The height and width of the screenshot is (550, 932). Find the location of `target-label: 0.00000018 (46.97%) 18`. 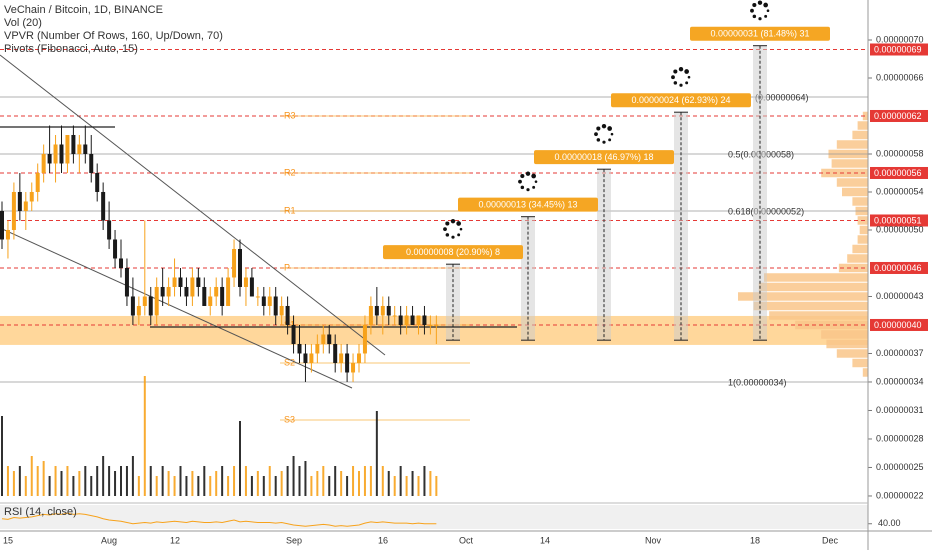

target-label: 0.00000018 (46.97%) 18 is located at coordinates (603, 157).